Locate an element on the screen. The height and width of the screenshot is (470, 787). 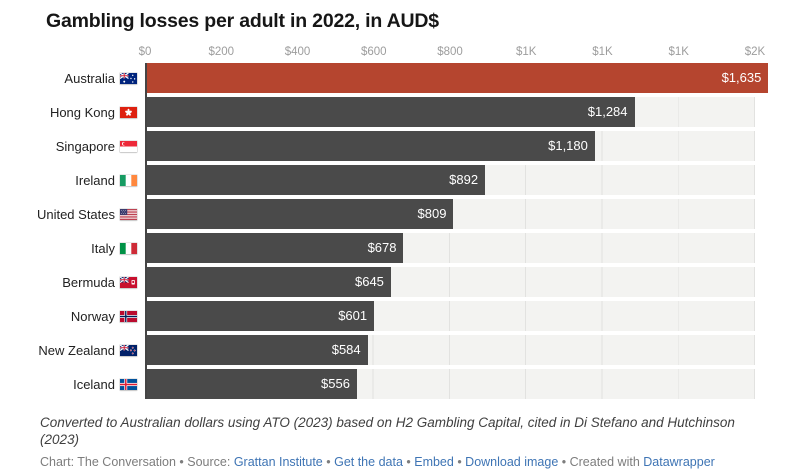
flag-italy-icon is located at coordinates (128, 248).